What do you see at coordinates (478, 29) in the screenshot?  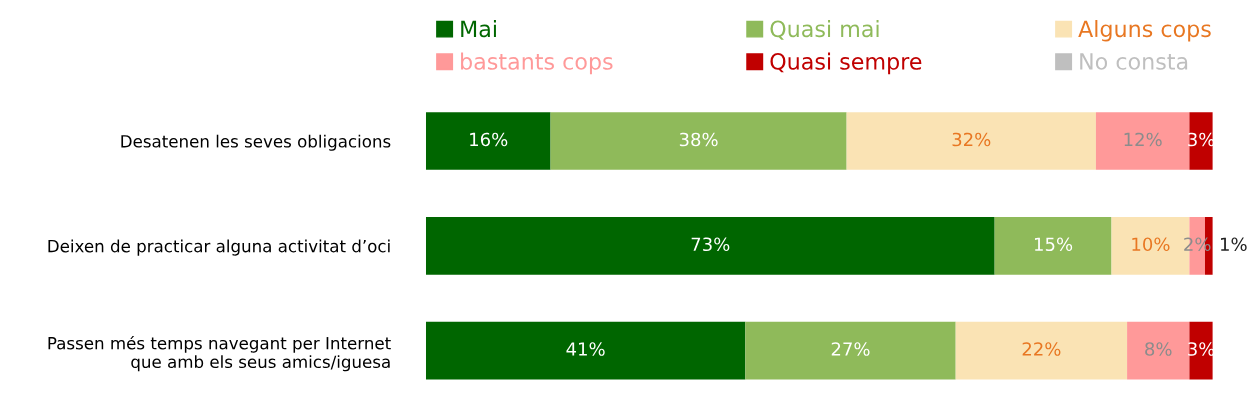 I see `legend-label: Mai` at bounding box center [478, 29].